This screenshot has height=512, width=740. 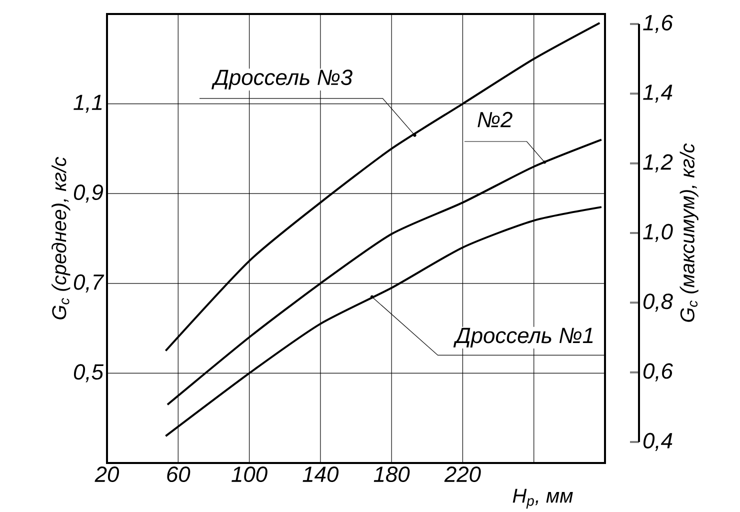 I want to click on y-tick-label: 0,9, so click(x=89, y=193).